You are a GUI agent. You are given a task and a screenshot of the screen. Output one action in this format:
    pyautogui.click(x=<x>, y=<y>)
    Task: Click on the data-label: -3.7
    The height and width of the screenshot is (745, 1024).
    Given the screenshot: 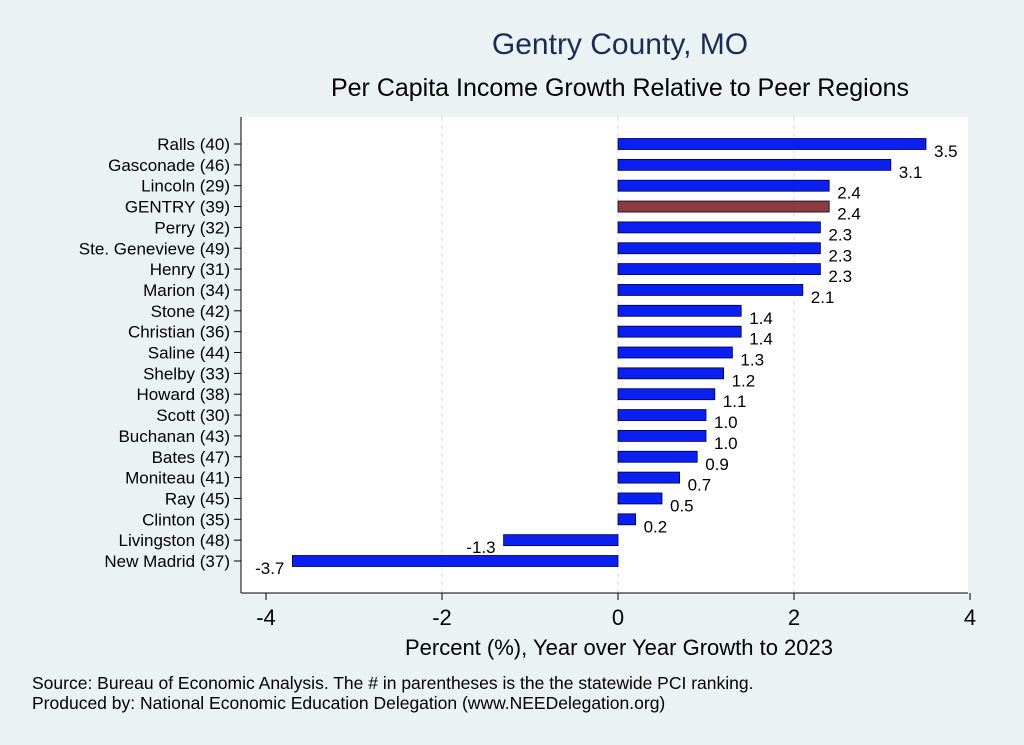 What is the action you would take?
    pyautogui.click(x=269, y=568)
    